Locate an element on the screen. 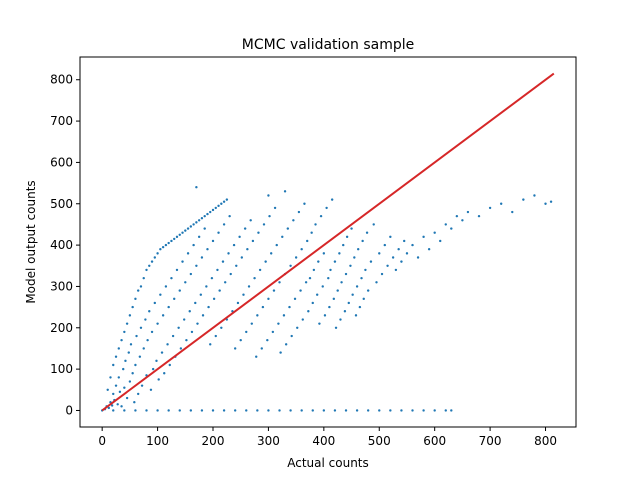 This screenshot has width=640, height=480. x-tick-label: 800 is located at coordinates (545, 441).